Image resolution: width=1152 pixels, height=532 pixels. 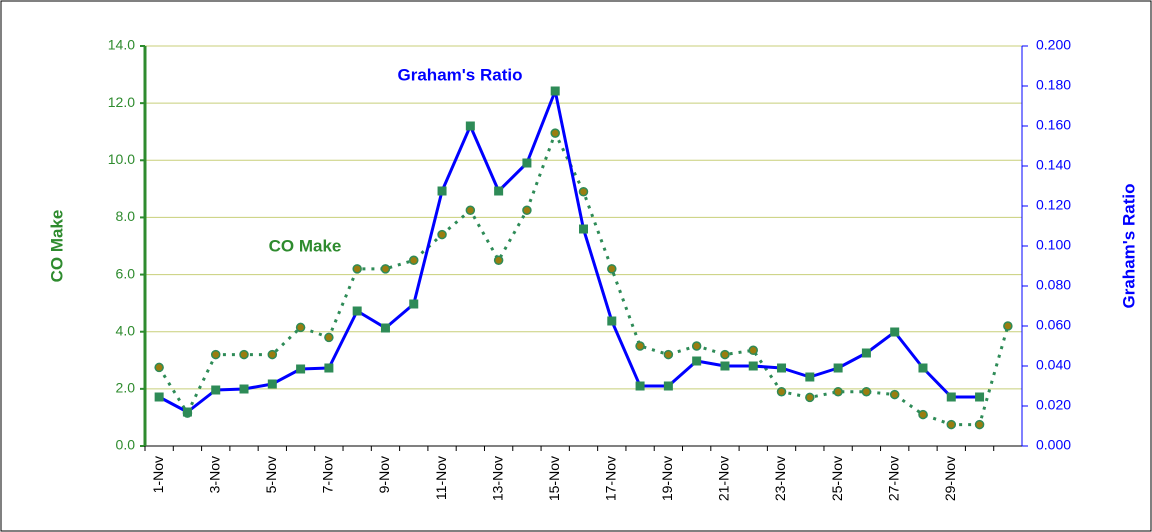 I want to click on annotation: Graham's Ratio, so click(x=460, y=74).